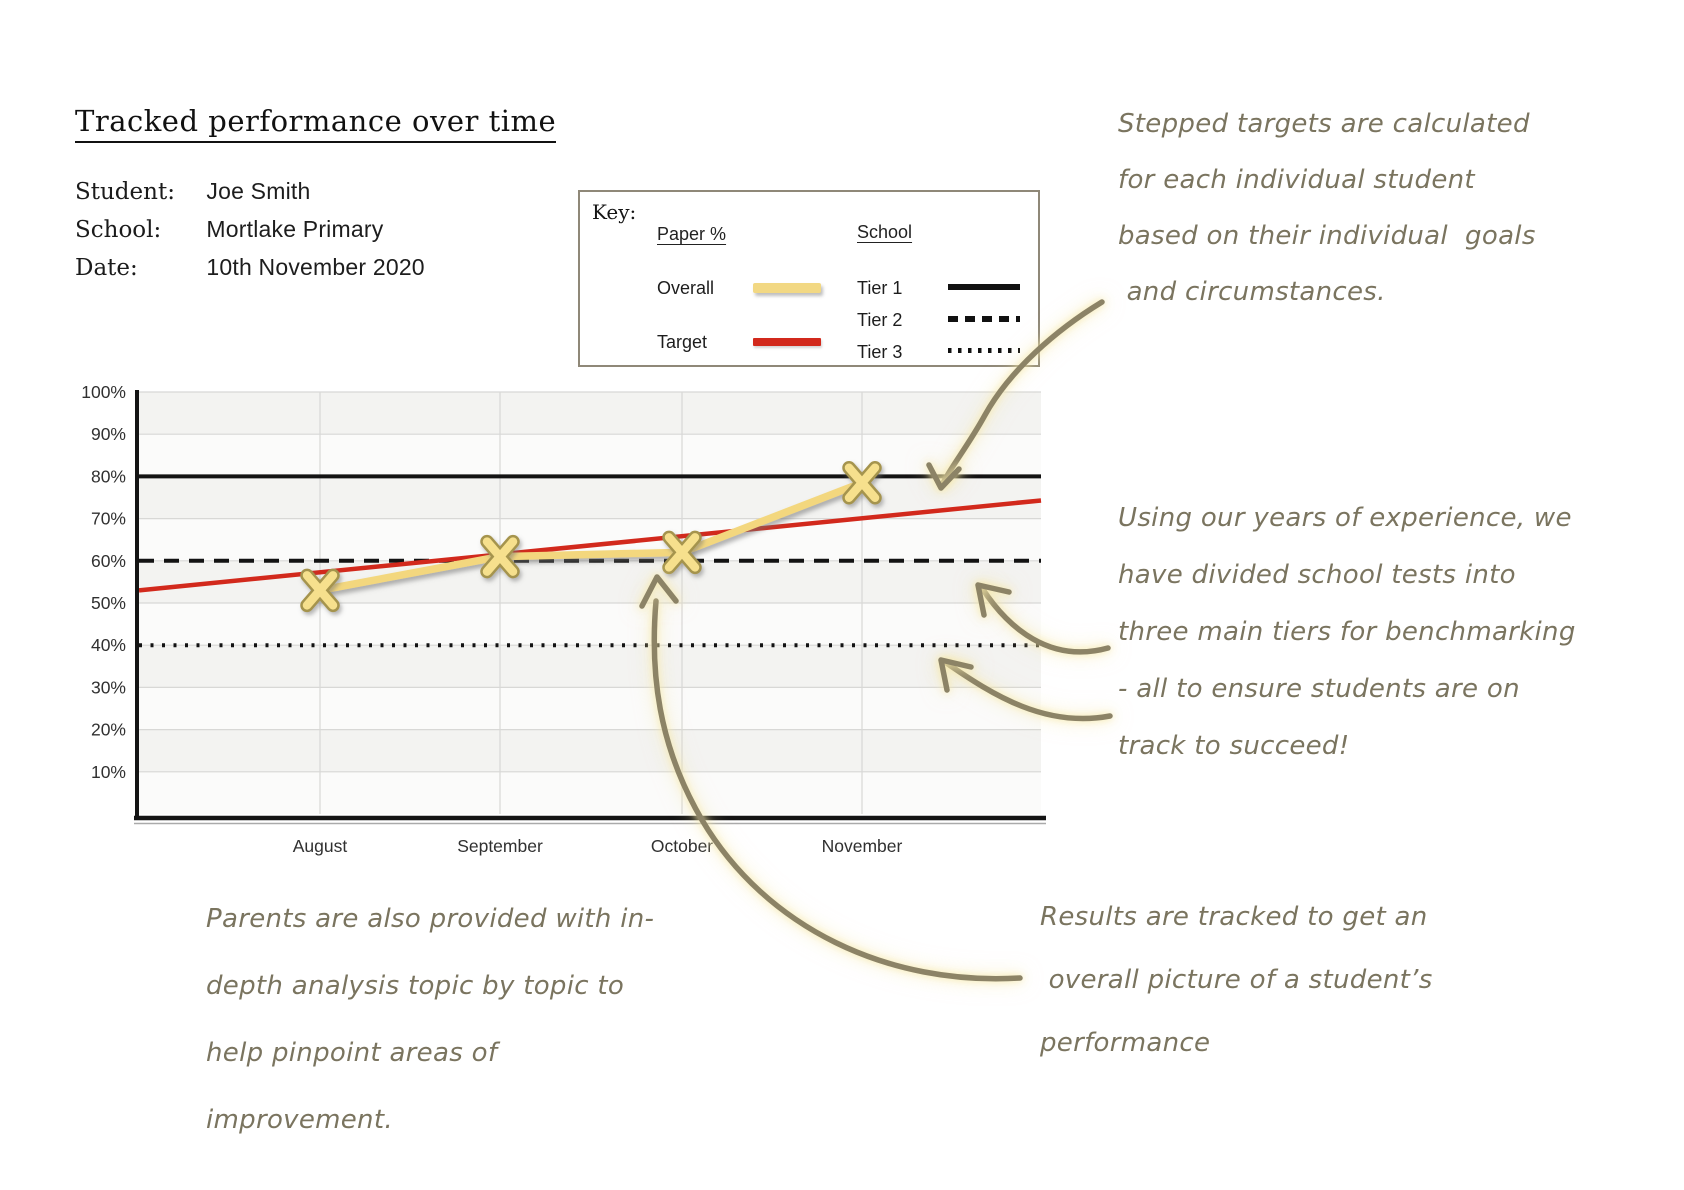 This screenshot has height=1190, width=1684. Describe the element at coordinates (125, 192) in the screenshot. I see `student-label: Student:` at that location.